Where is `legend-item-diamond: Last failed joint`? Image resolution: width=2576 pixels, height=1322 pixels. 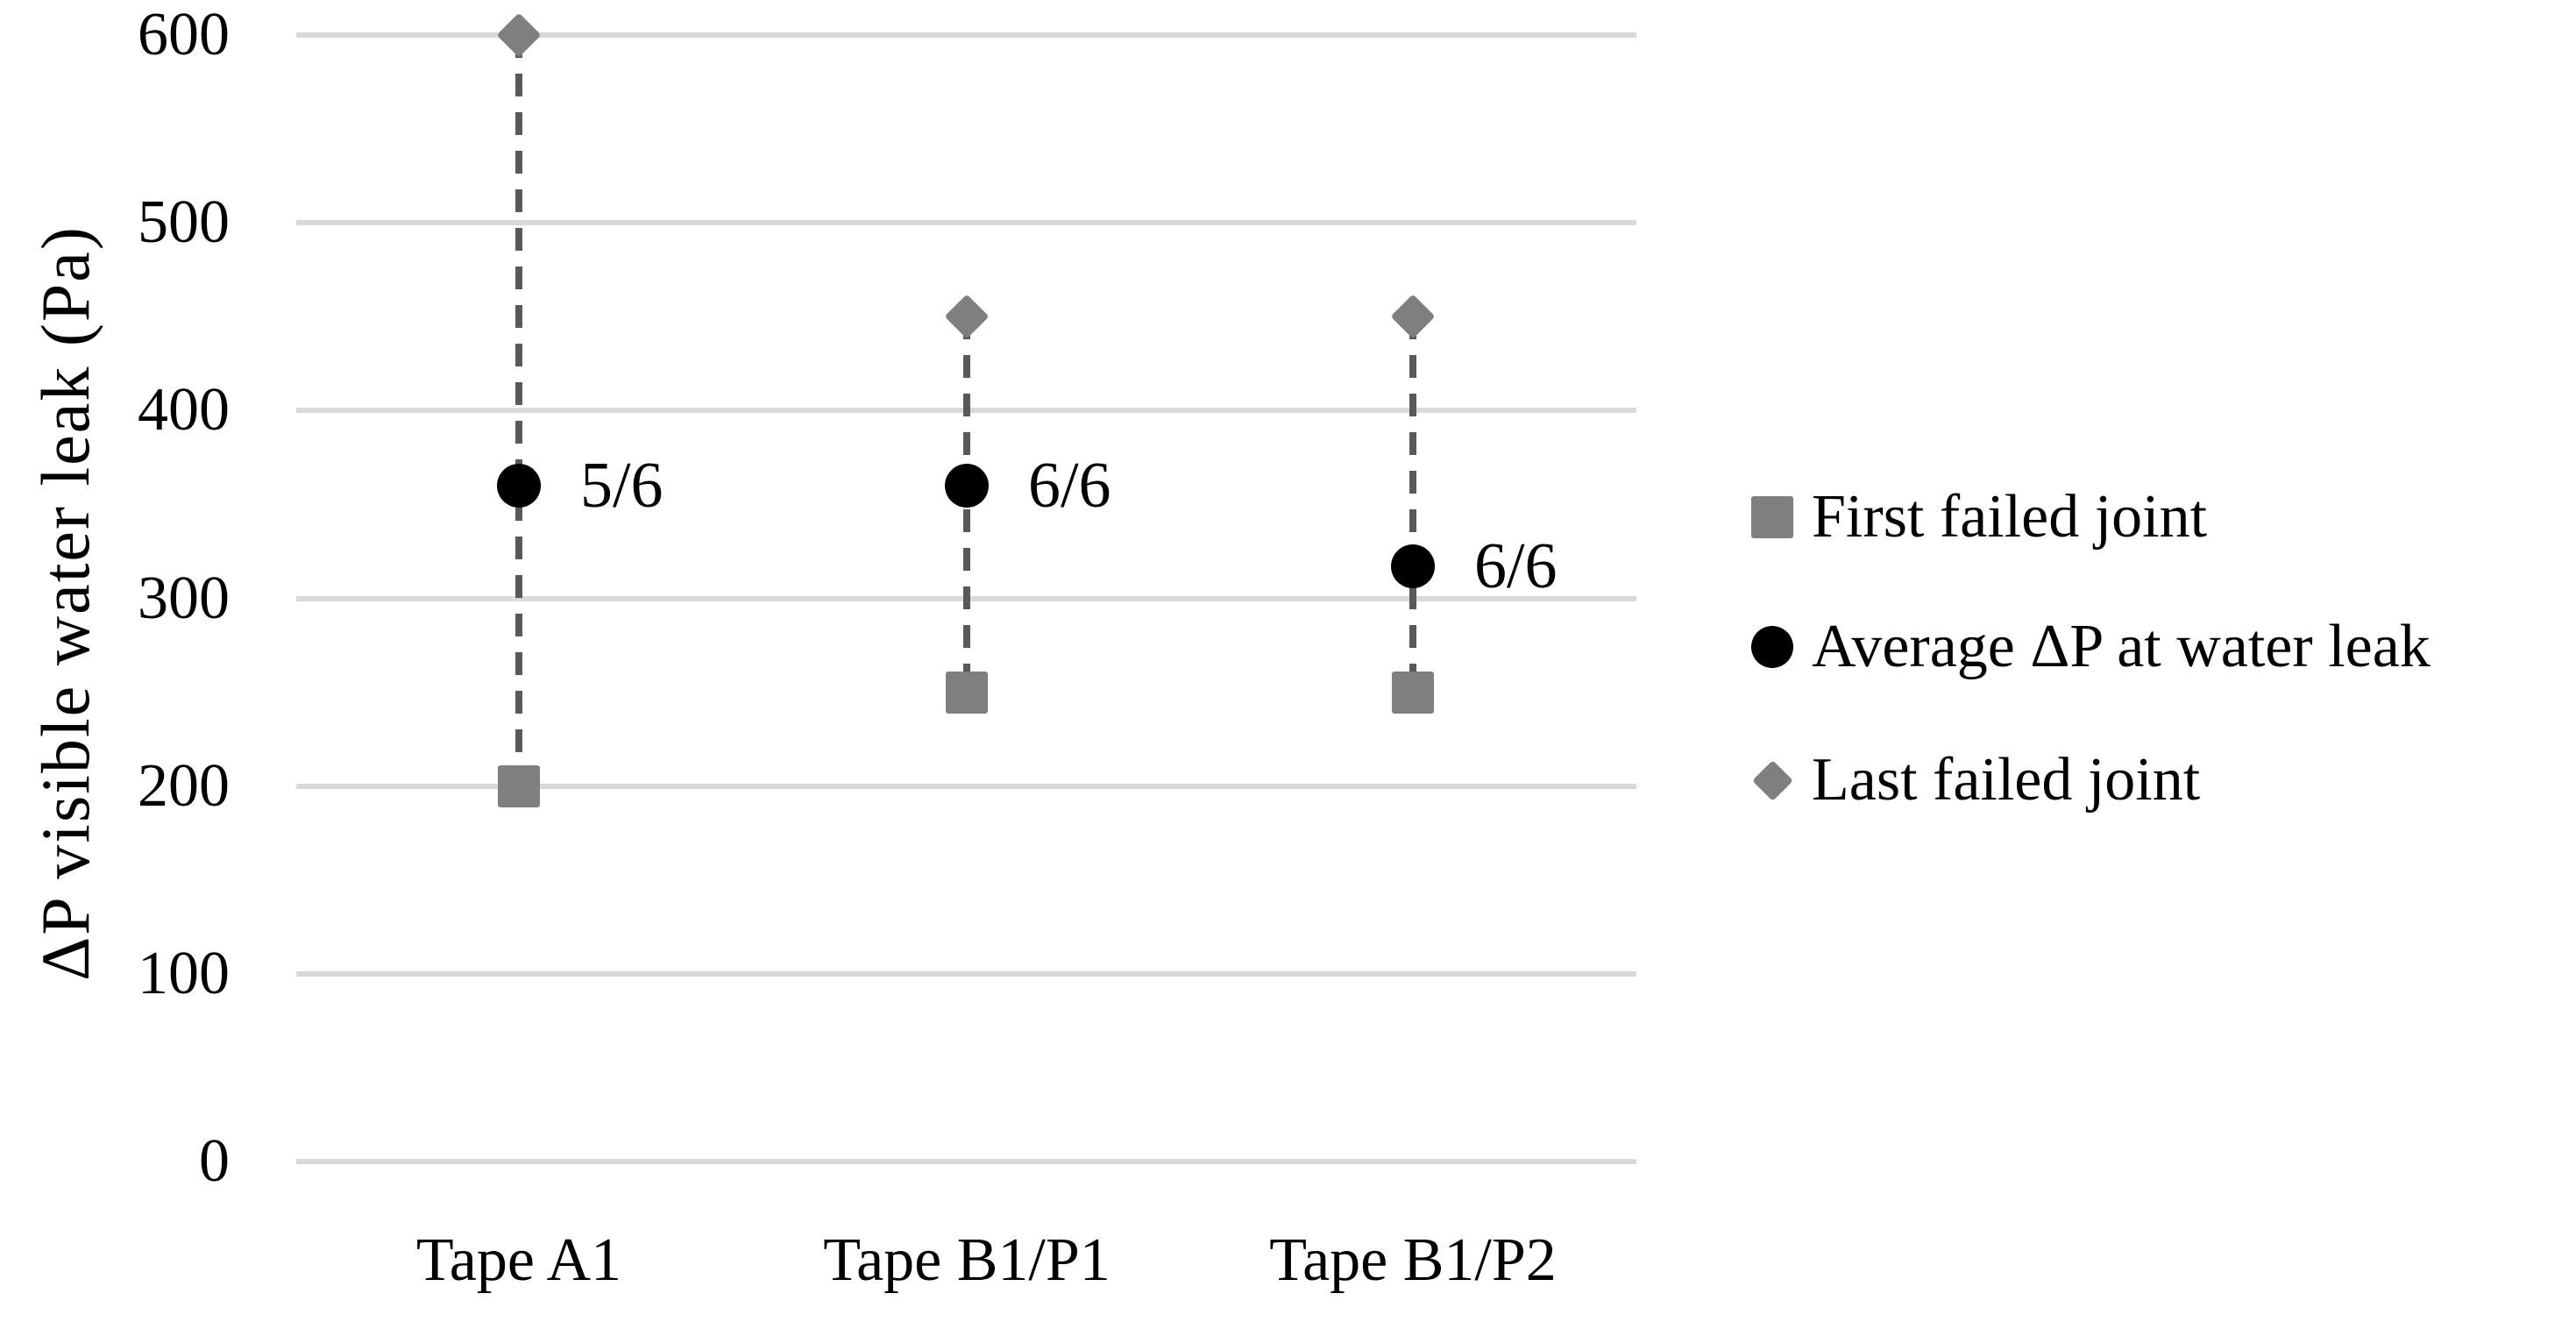 legend-item-diamond: Last failed joint is located at coordinates (1975, 780).